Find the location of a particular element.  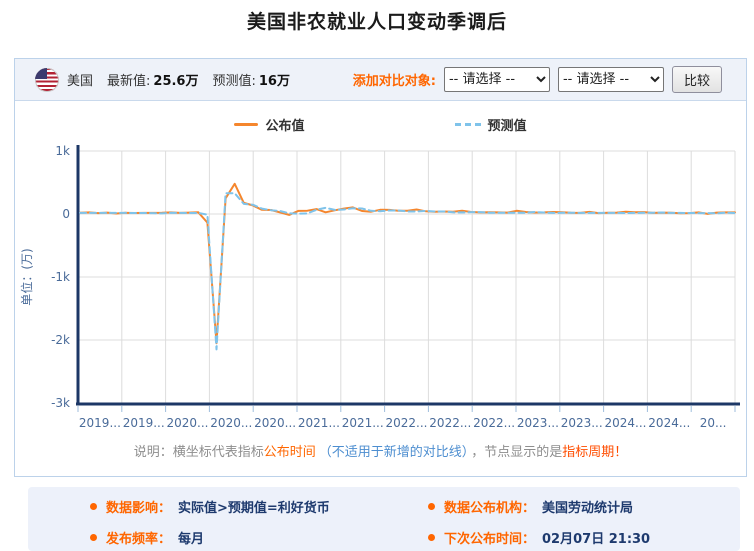

note-publish-time: 公布时间 is located at coordinates (289, 452).